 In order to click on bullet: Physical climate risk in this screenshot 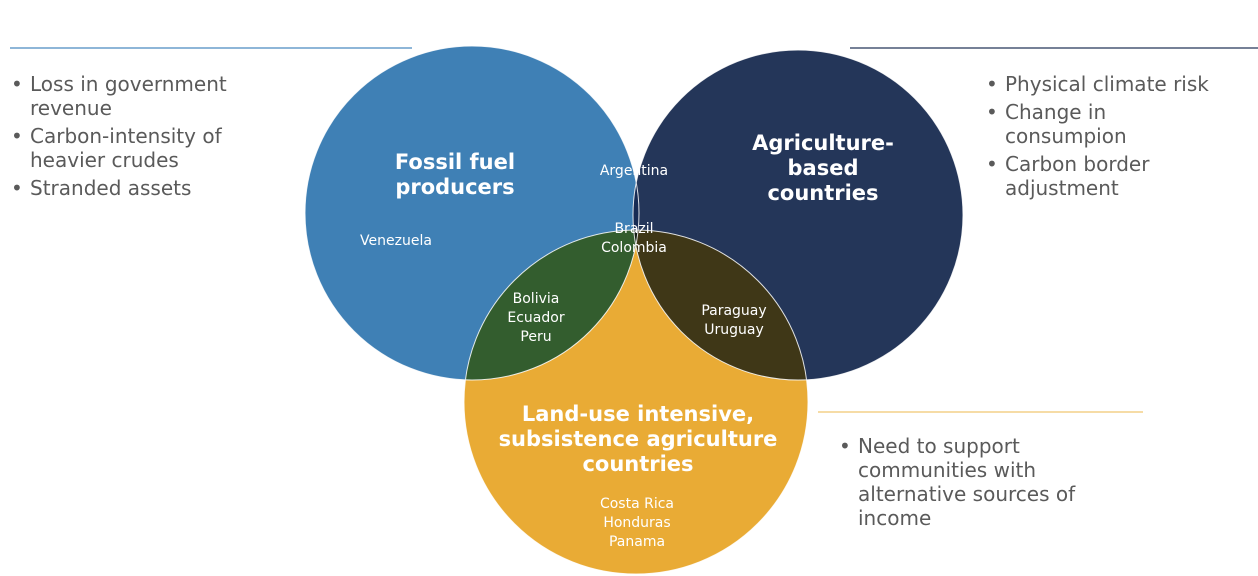, I will do `click(1122, 84)`.